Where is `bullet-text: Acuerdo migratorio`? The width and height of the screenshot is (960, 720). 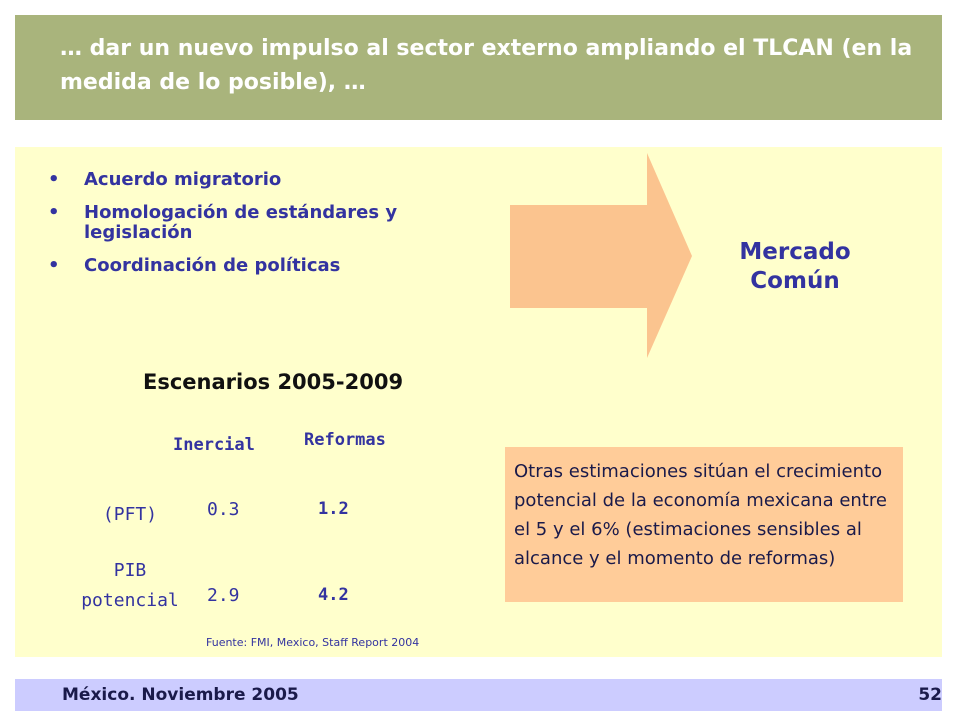
bullet-text: Acuerdo migratorio is located at coordinates (183, 179).